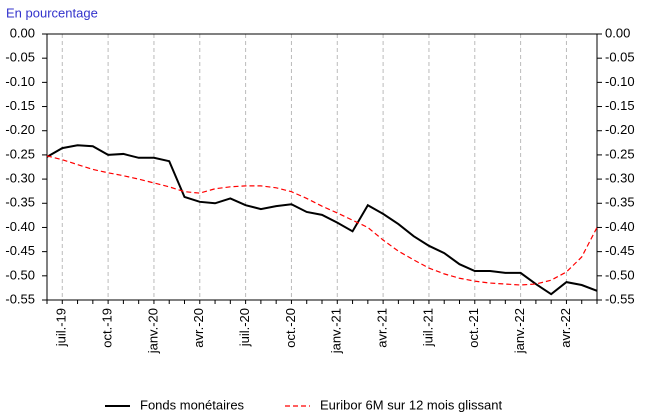 This screenshot has height=419, width=649. What do you see at coordinates (620, 129) in the screenshot?
I see `y2-tick-label: -0.20` at bounding box center [620, 129].